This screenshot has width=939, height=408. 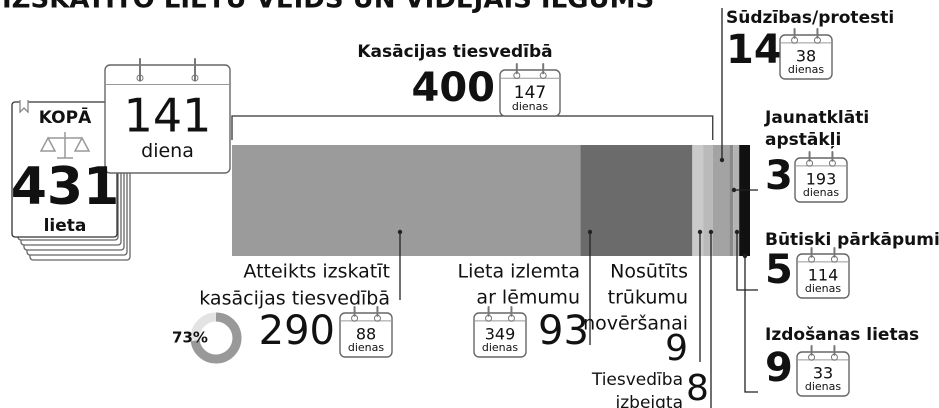 What do you see at coordinates (779, 176) in the screenshot?
I see `segment-value: 3` at bounding box center [779, 176].